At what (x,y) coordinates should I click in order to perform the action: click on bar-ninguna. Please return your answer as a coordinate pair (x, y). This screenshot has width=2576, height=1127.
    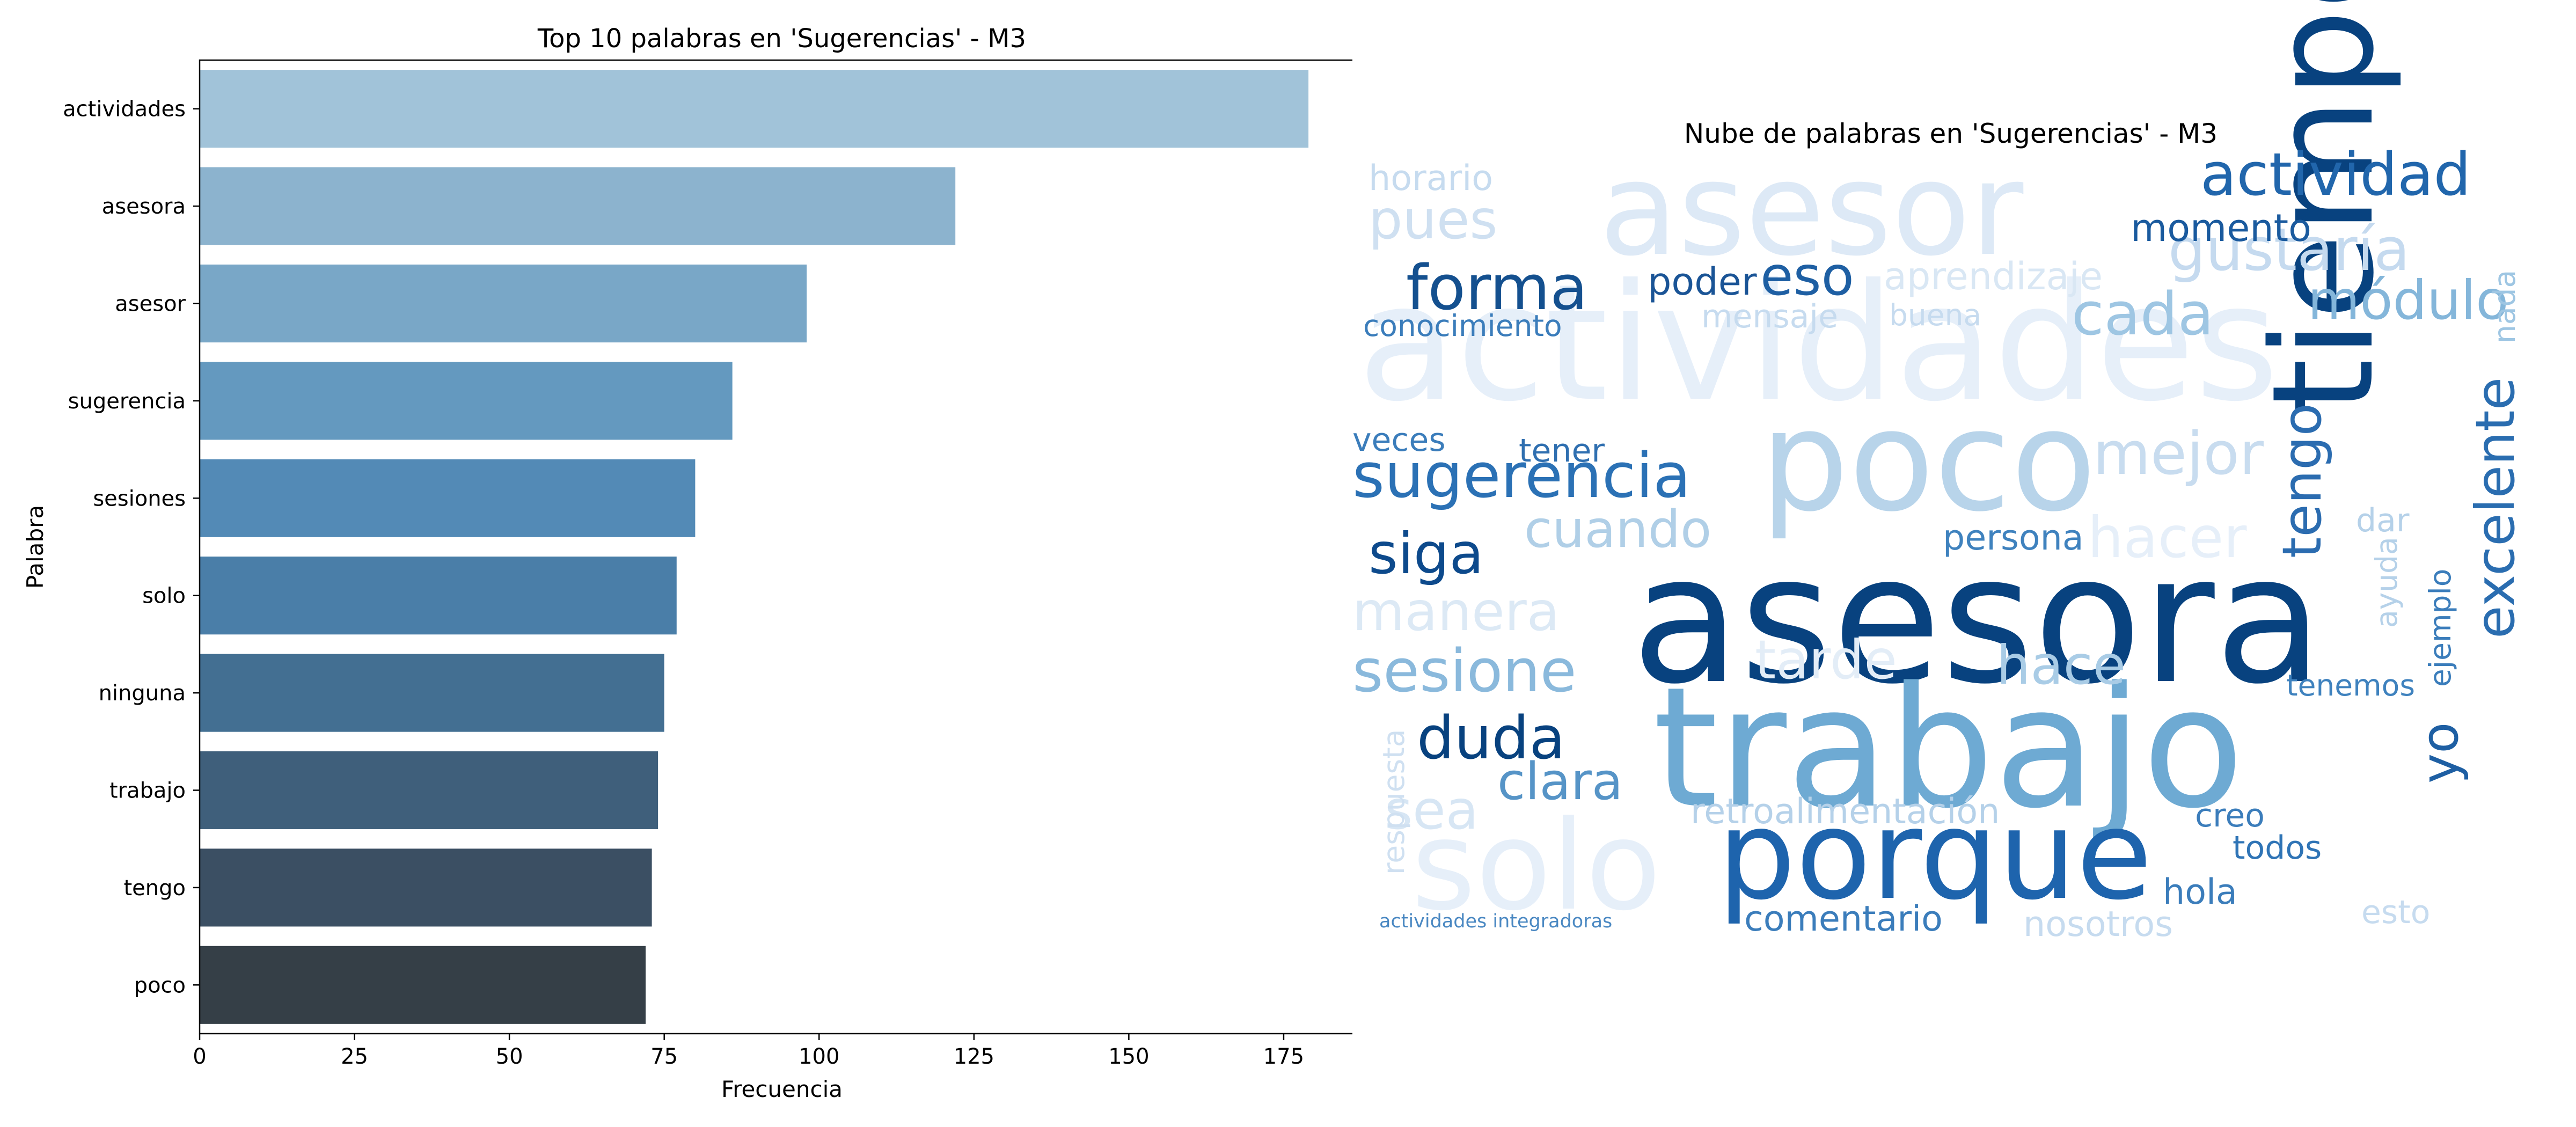
    Looking at the image, I should click on (432, 693).